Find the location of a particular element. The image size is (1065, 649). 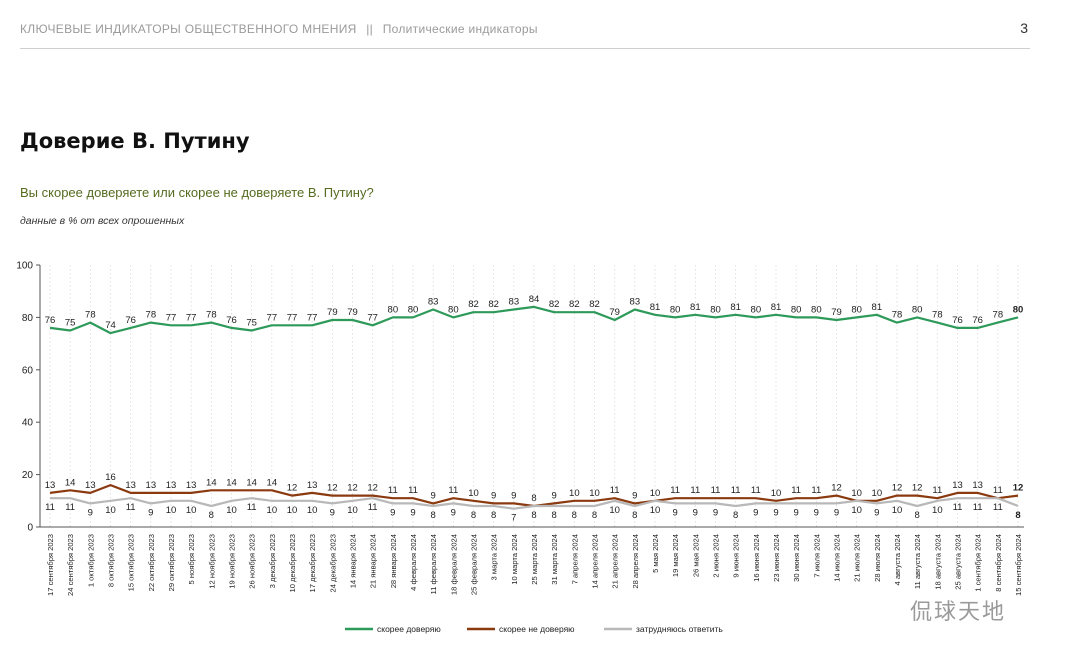

x-tick-label: 25 августа 2024 is located at coordinates (958, 562).